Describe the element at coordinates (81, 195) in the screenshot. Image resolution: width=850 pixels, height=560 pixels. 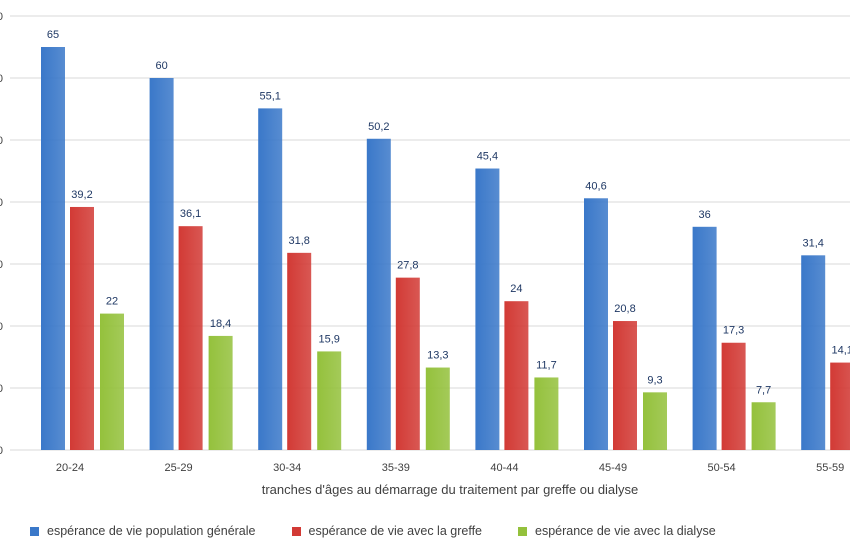
I see `data-label: 39,2` at that location.